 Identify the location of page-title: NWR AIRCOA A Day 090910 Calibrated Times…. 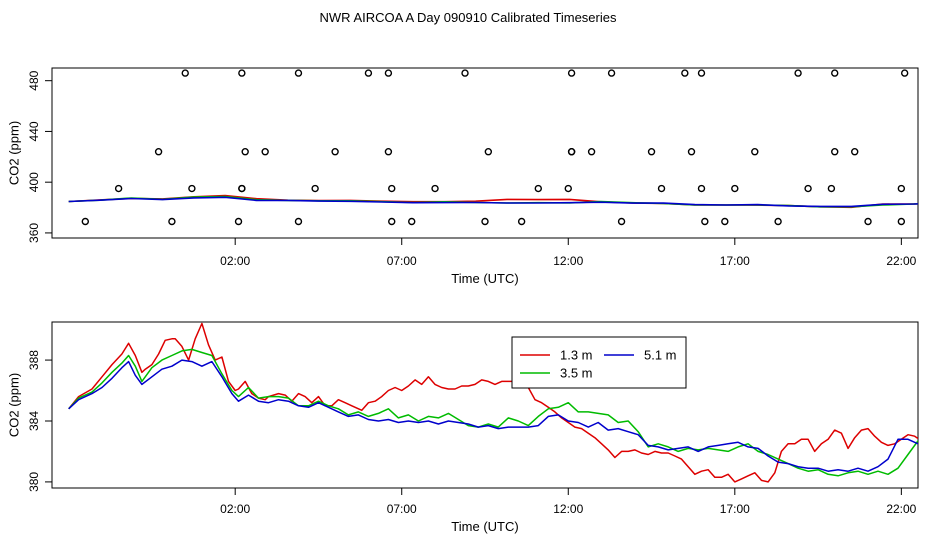
(468, 17).